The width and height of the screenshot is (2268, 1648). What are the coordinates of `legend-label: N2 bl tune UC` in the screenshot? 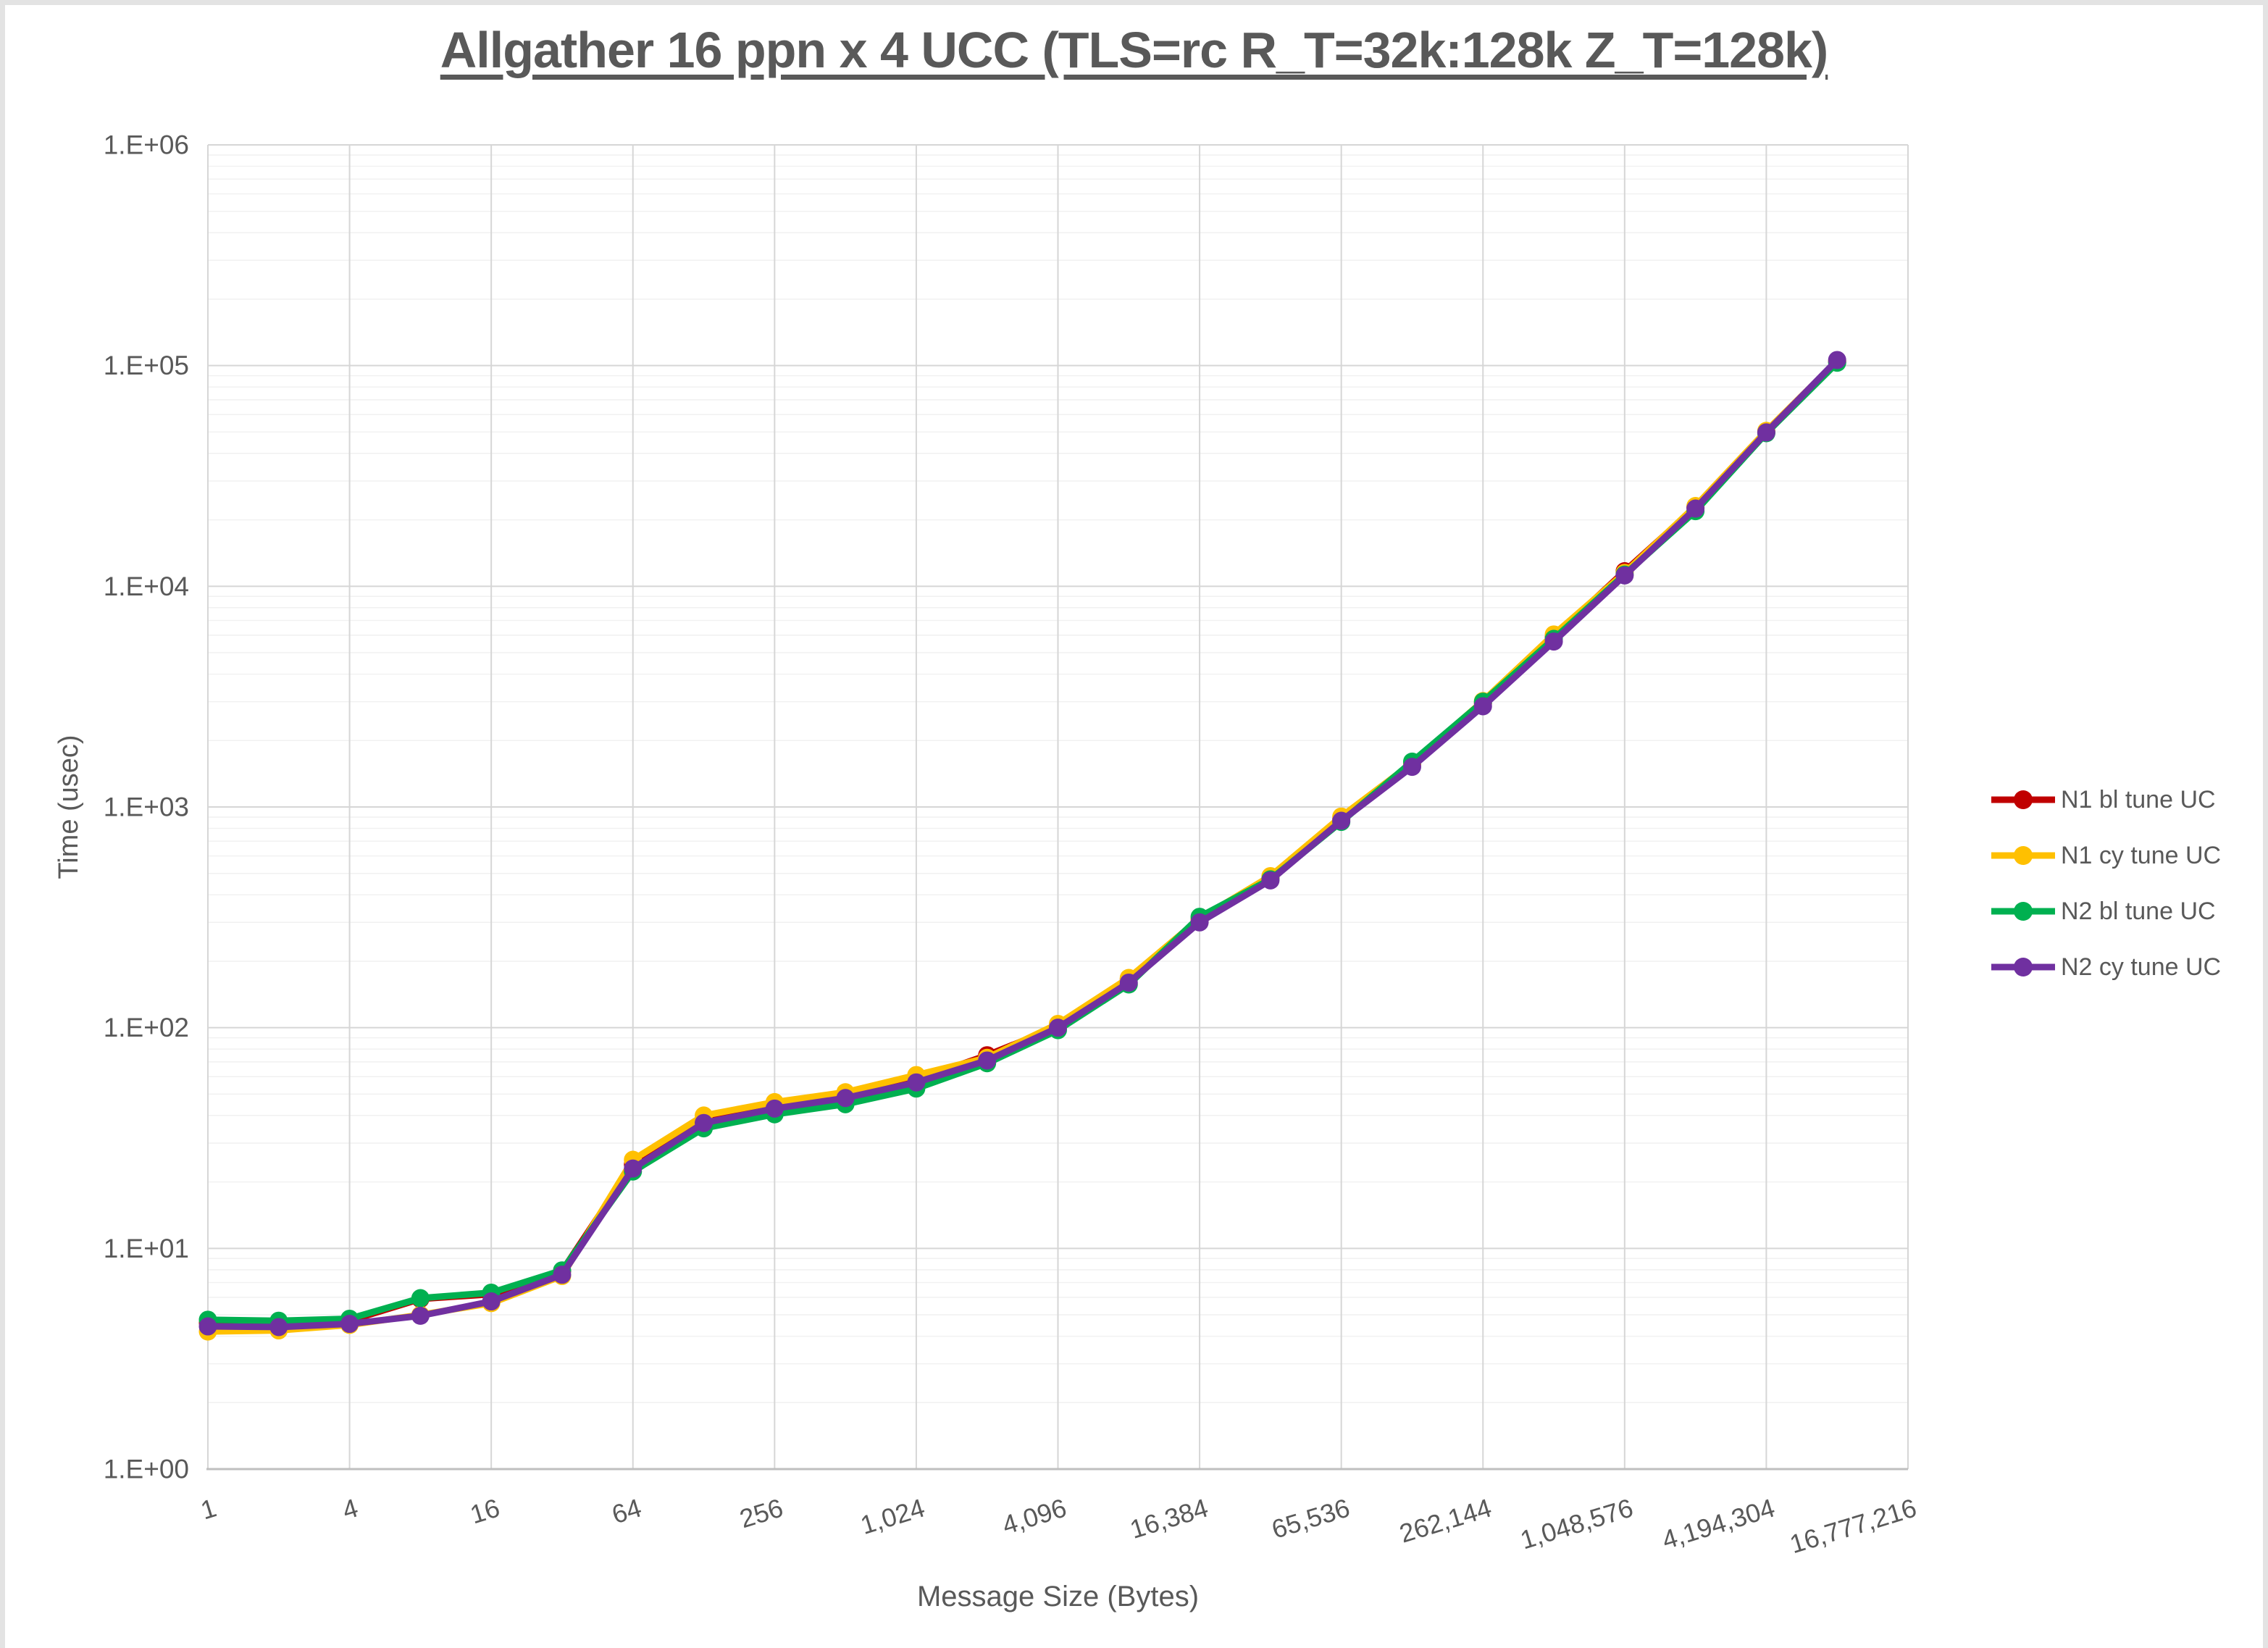 It's located at (2138, 911).